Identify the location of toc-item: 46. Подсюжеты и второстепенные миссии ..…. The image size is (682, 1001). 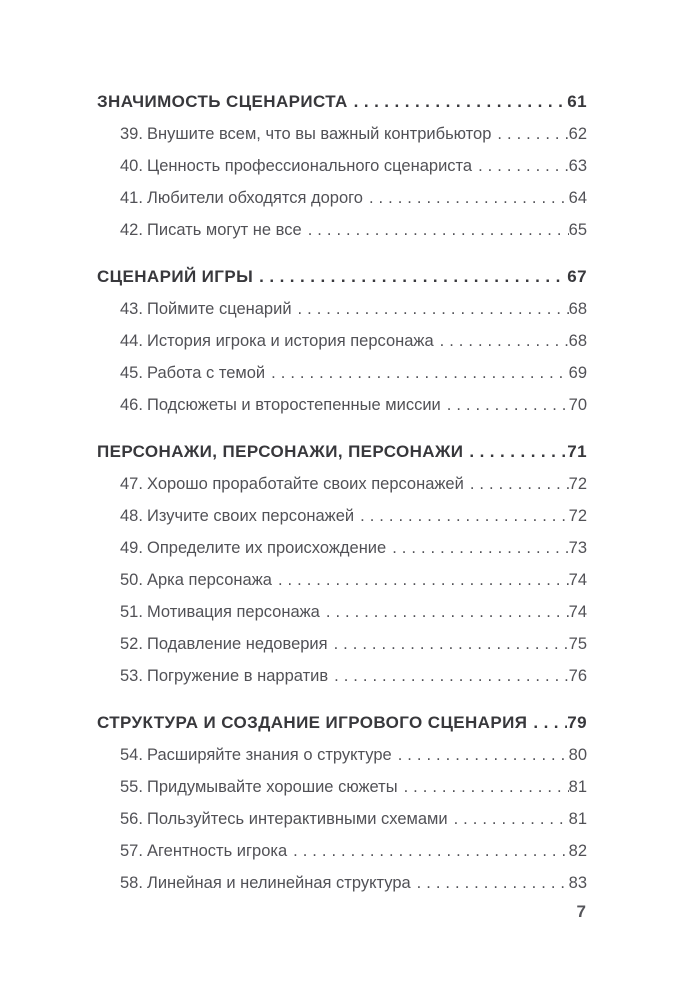
(342, 405).